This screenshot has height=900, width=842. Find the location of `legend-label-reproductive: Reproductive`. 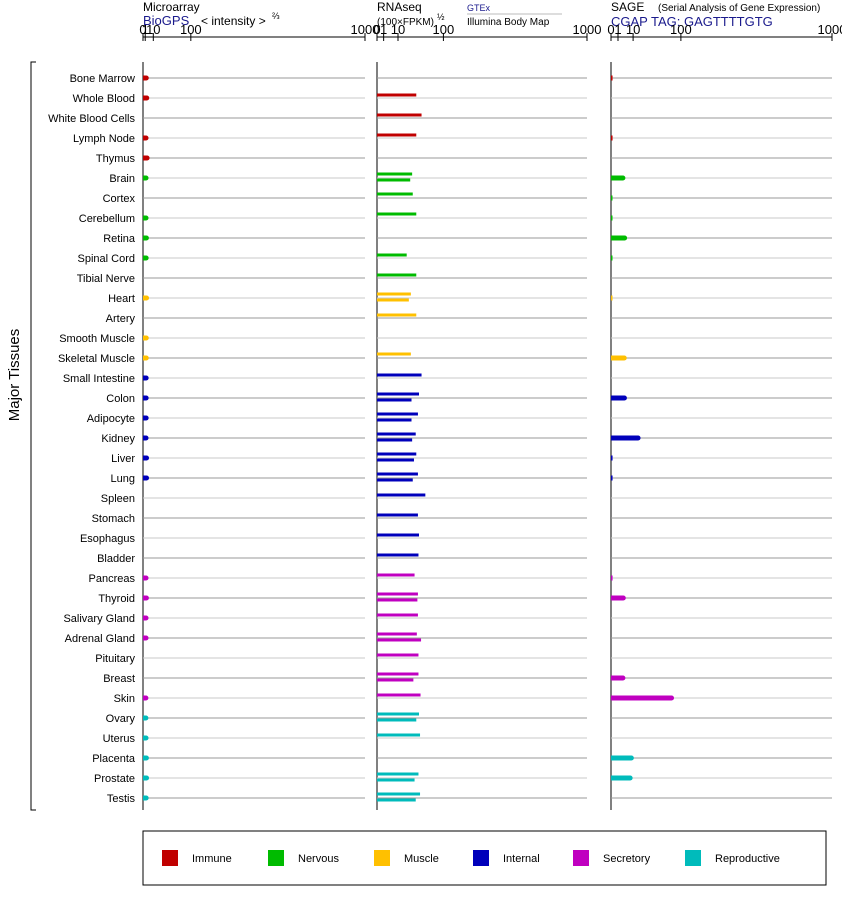

legend-label-reproductive: Reproductive is located at coordinates (747, 859).